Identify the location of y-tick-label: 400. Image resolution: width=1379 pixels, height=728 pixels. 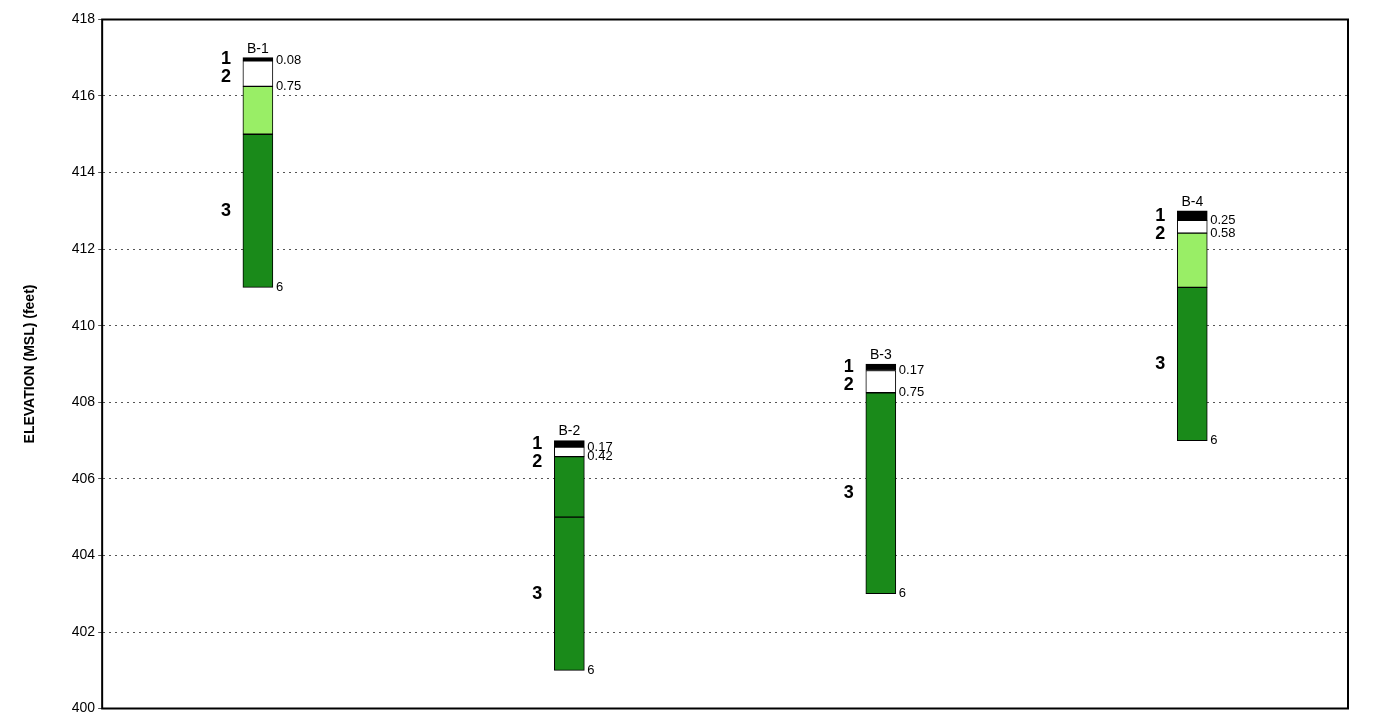
(83, 707).